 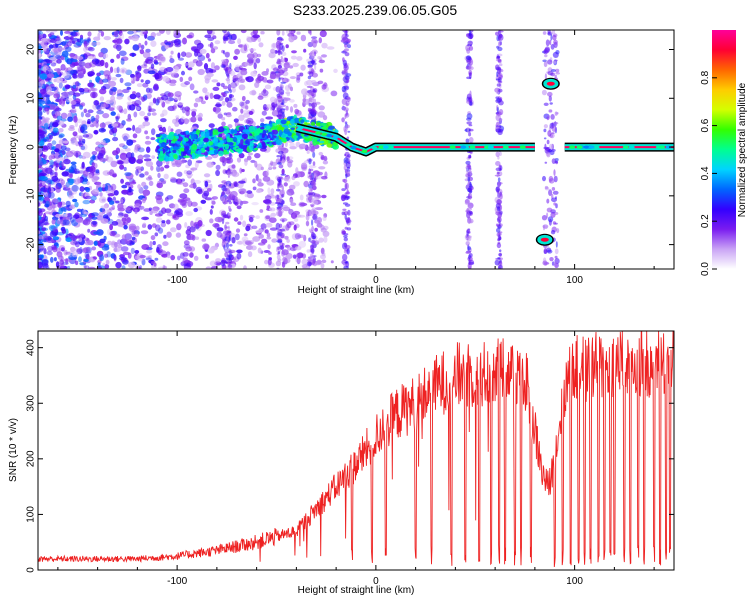 I want to click on spectrogram-ridge-spot, so click(x=596, y=147).